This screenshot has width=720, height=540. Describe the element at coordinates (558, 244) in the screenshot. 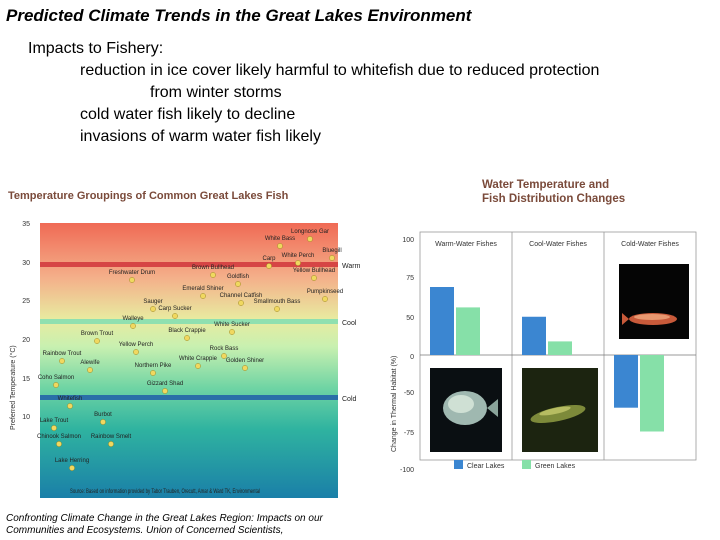

I see `category-label-cool: Cool-Water Fishes` at that location.